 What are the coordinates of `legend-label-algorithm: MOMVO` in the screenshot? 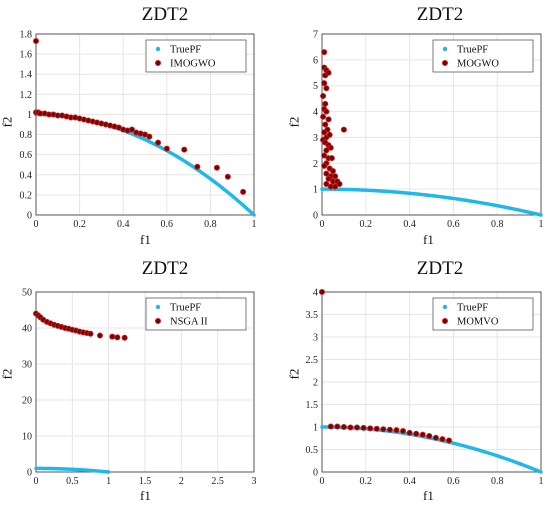 It's located at (478, 322).